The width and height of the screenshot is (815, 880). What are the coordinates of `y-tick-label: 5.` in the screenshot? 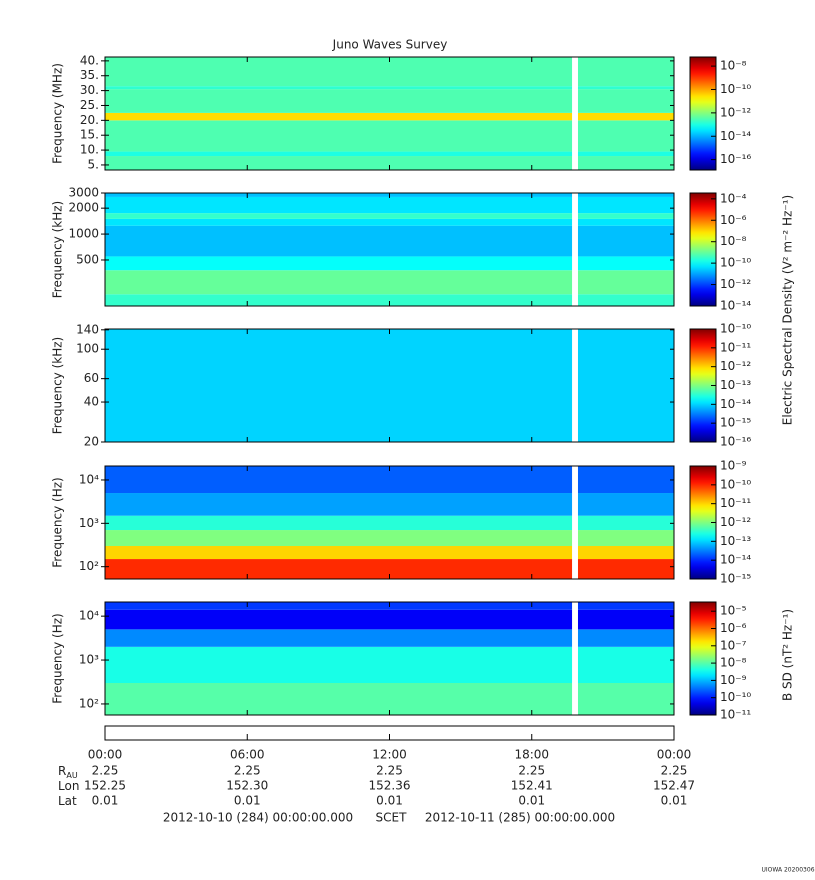 It's located at (93, 164).